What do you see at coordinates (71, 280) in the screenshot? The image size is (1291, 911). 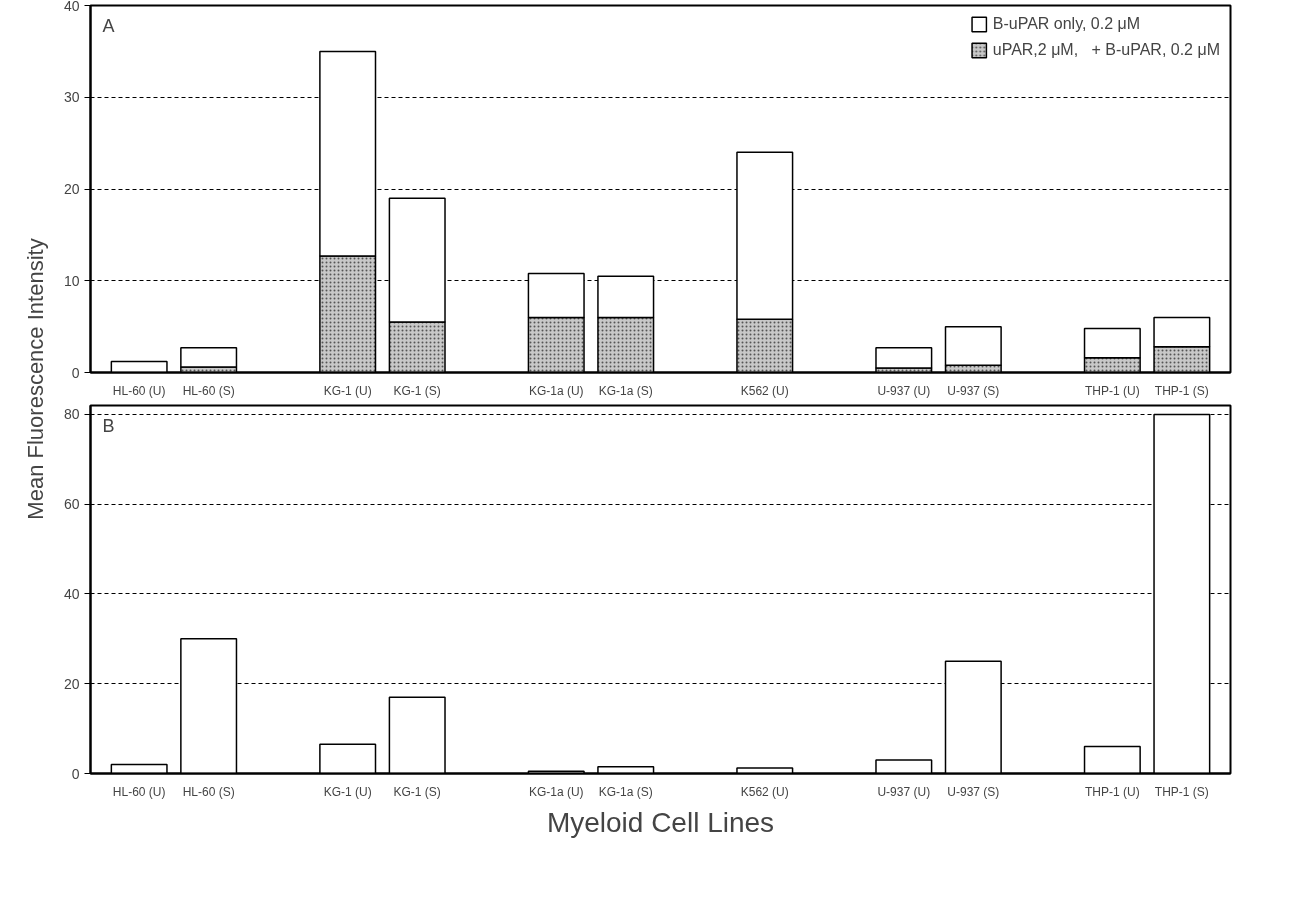 I see `y-tick-label: 10` at bounding box center [71, 280].